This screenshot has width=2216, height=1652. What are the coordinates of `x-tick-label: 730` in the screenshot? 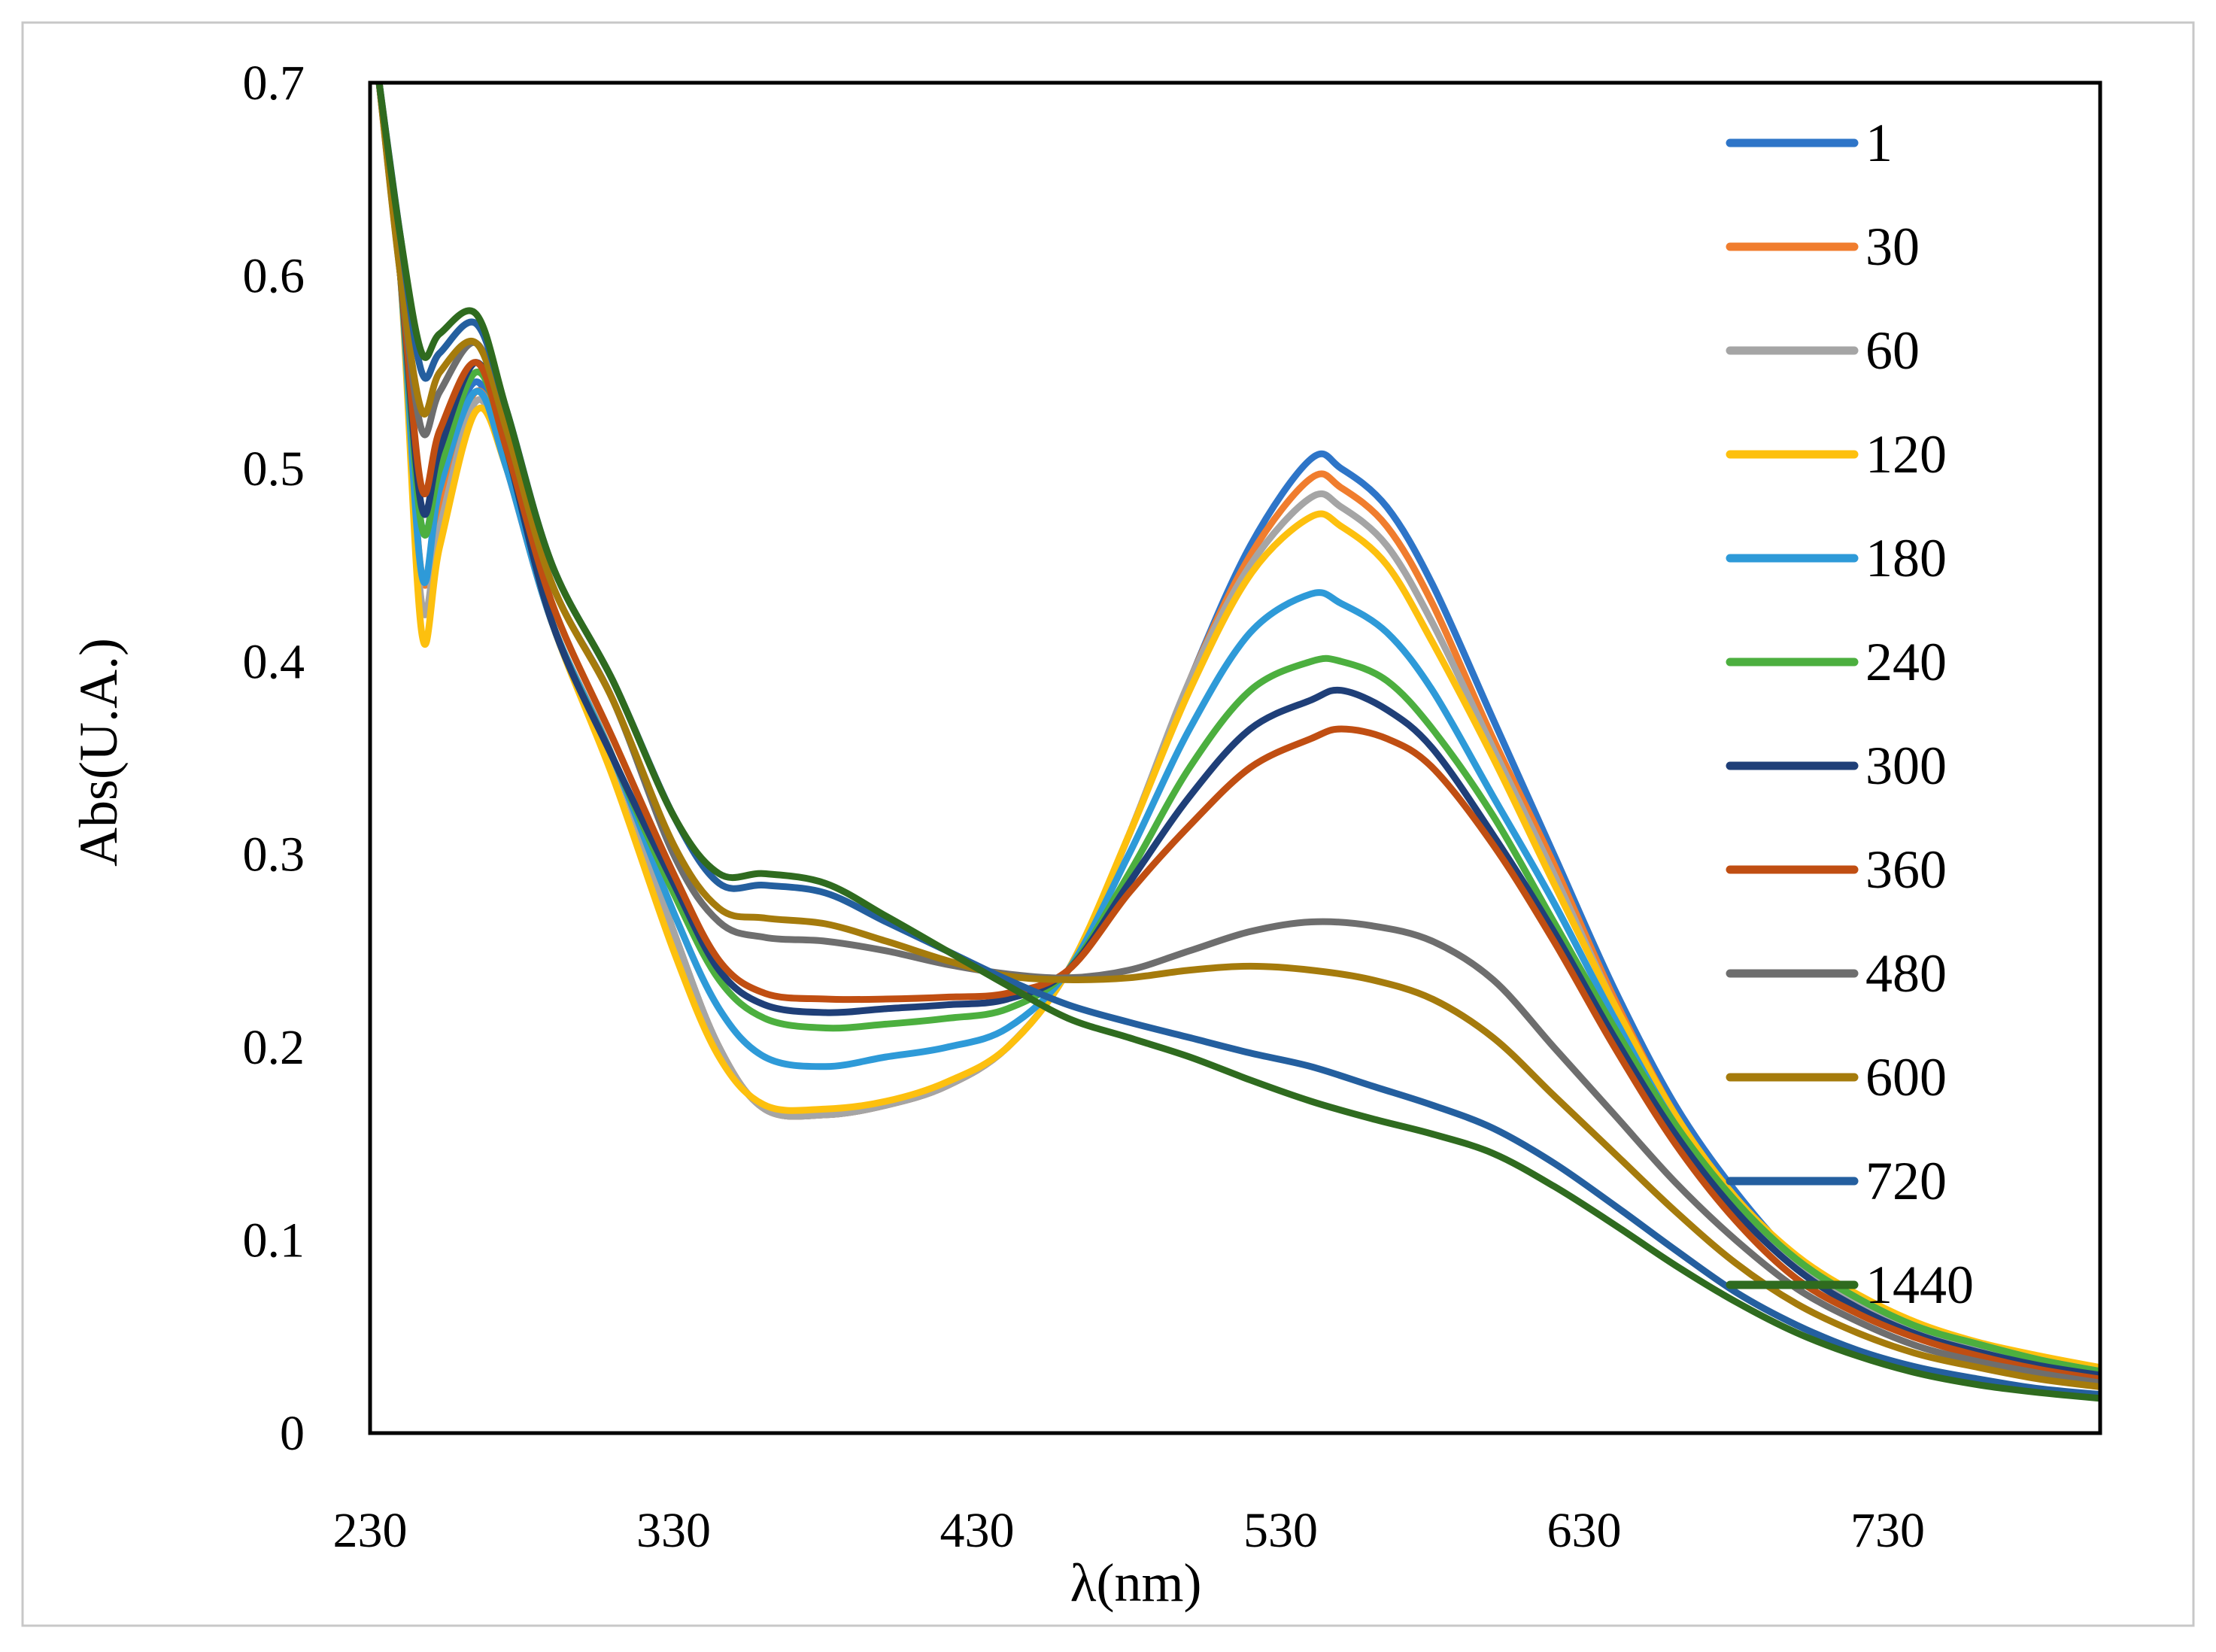 It's located at (1887, 1530).